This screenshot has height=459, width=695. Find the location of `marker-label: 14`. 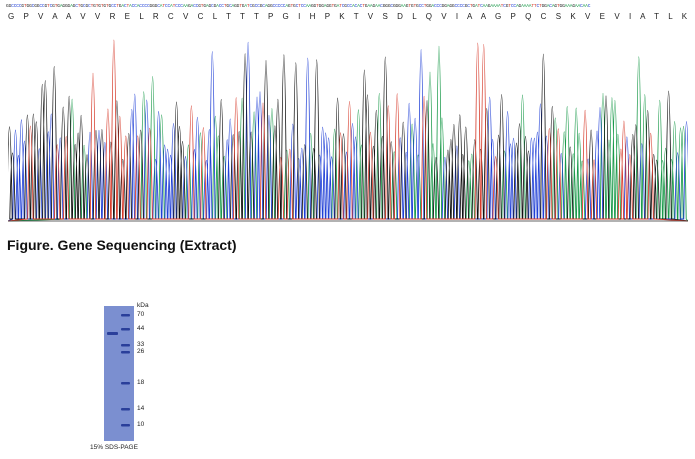

marker-label: 14 is located at coordinates (141, 408).